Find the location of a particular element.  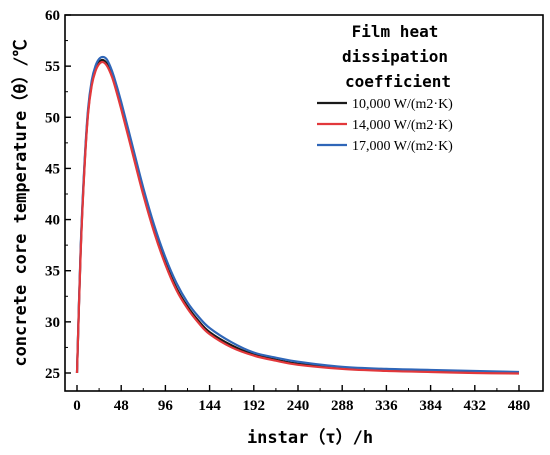

legend-label-2: 14,000 W/(m2·K) is located at coordinates (402, 125).